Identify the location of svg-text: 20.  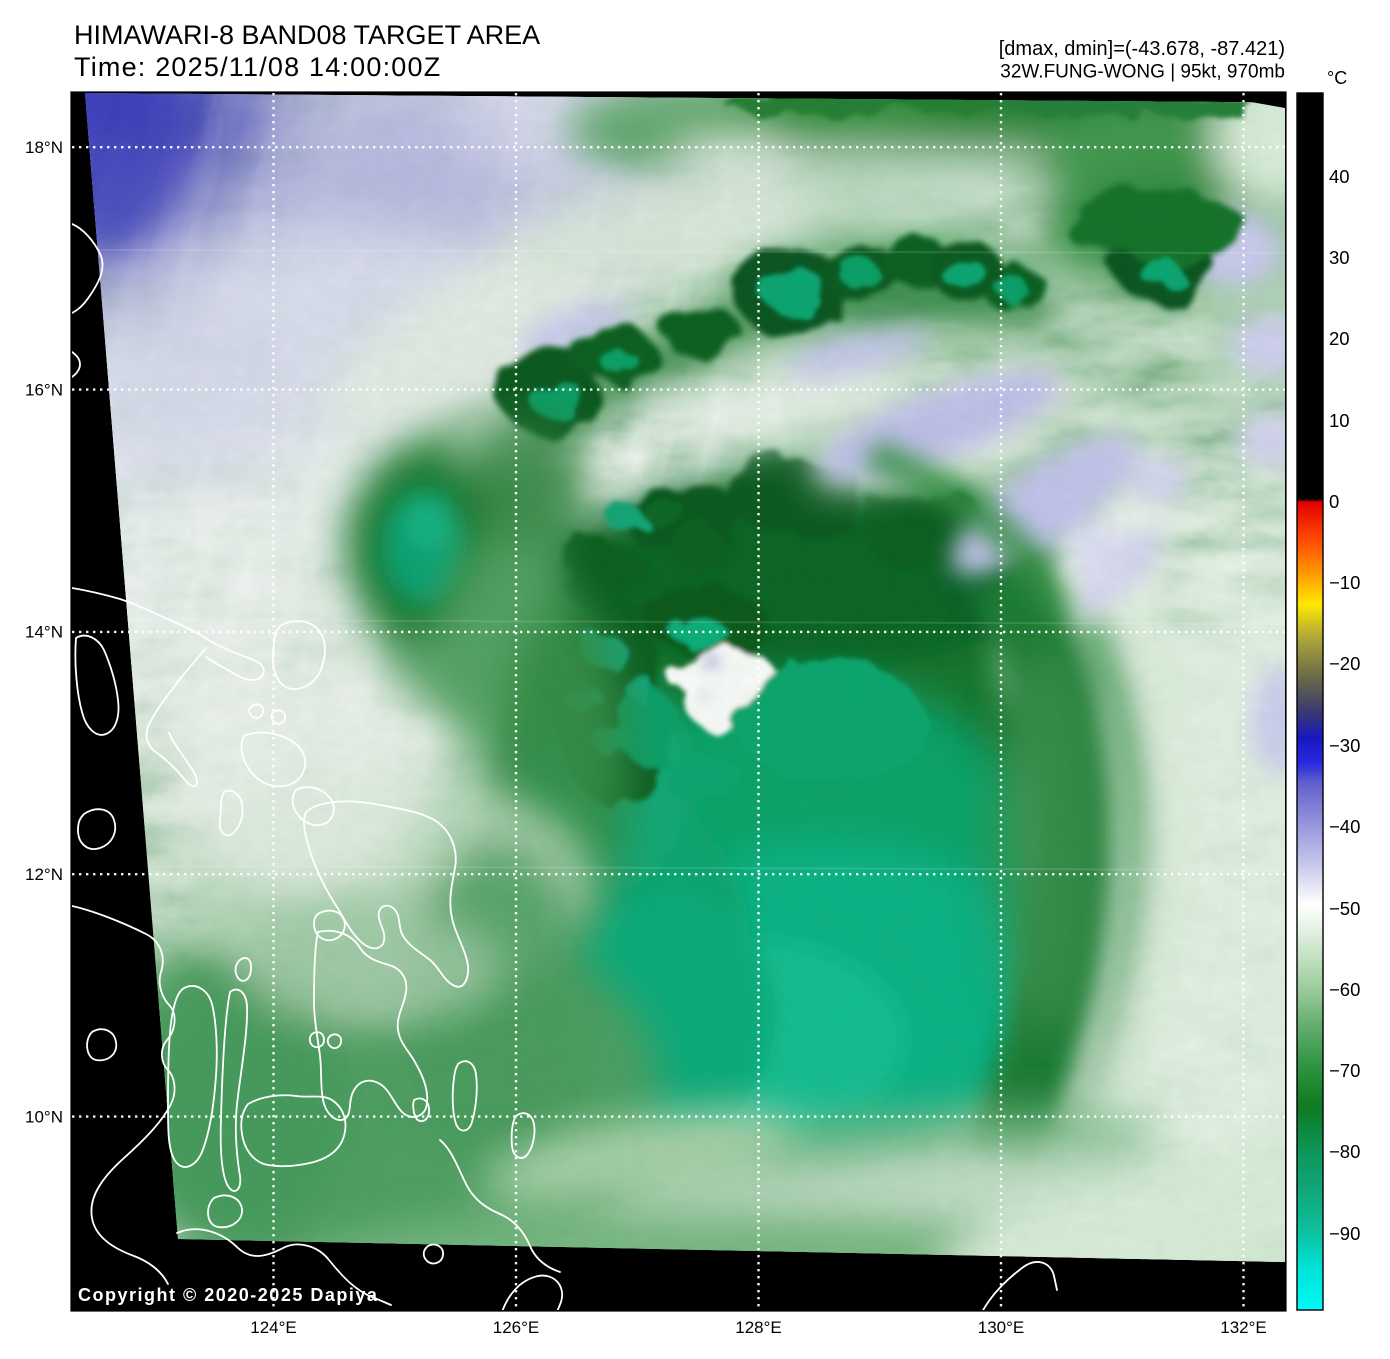
(1339, 338).